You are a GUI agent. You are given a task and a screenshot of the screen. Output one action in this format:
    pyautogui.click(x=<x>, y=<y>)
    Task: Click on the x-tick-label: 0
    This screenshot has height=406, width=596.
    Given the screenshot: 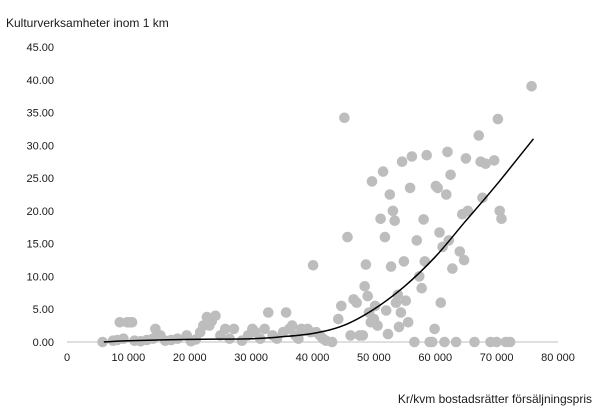 What is the action you would take?
    pyautogui.click(x=67, y=358)
    